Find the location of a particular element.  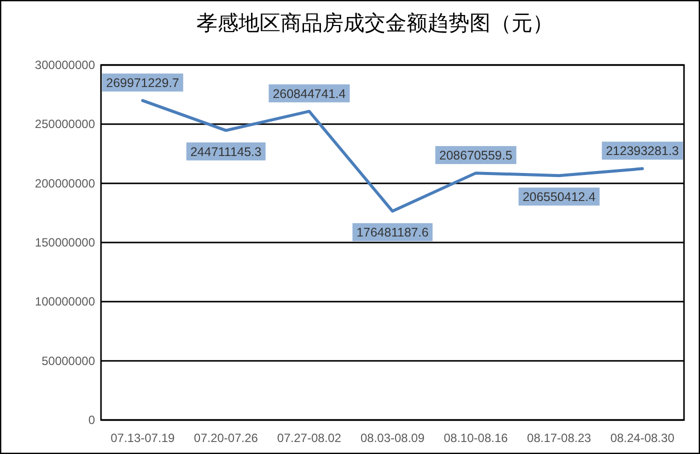

y-tick-label: 50000000 is located at coordinates (69, 361).